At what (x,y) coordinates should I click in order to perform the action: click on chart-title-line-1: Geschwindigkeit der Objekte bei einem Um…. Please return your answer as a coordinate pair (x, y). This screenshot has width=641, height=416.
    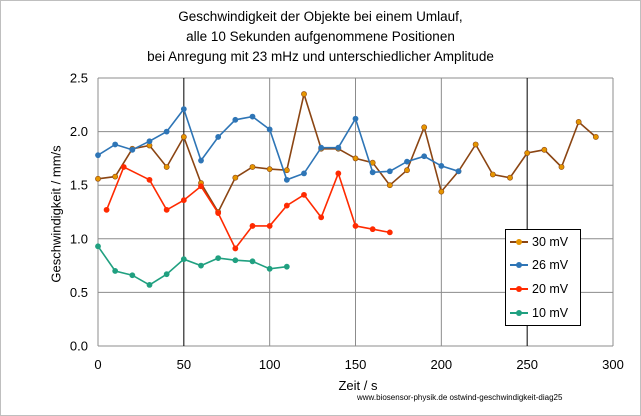
    Looking at the image, I should click on (320, 16).